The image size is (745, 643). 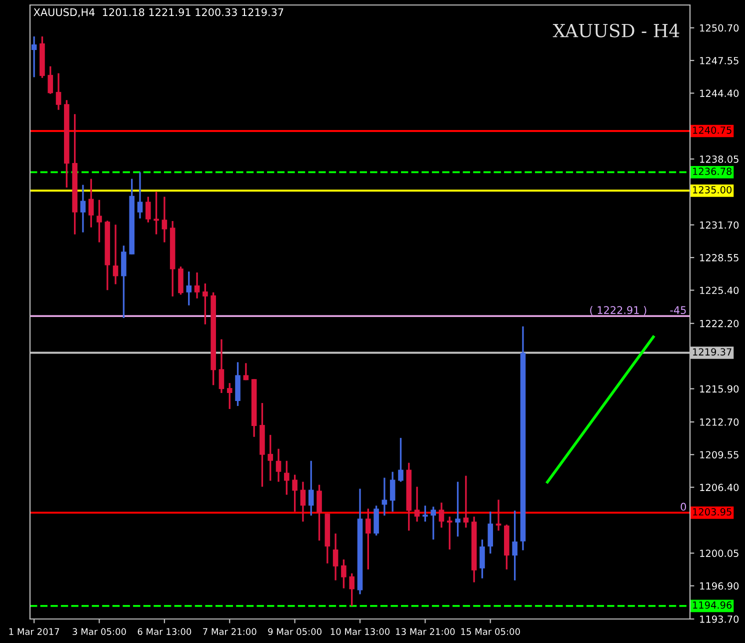 What do you see at coordinates (719, 454) in the screenshot?
I see `y-tick-label: 1209.55` at bounding box center [719, 454].